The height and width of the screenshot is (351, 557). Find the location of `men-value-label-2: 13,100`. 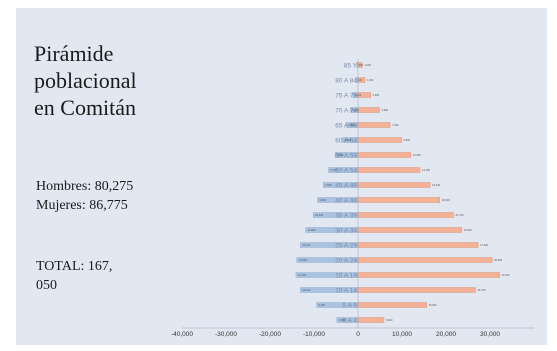

men-value-label-2: 13,100 is located at coordinates (306, 290).